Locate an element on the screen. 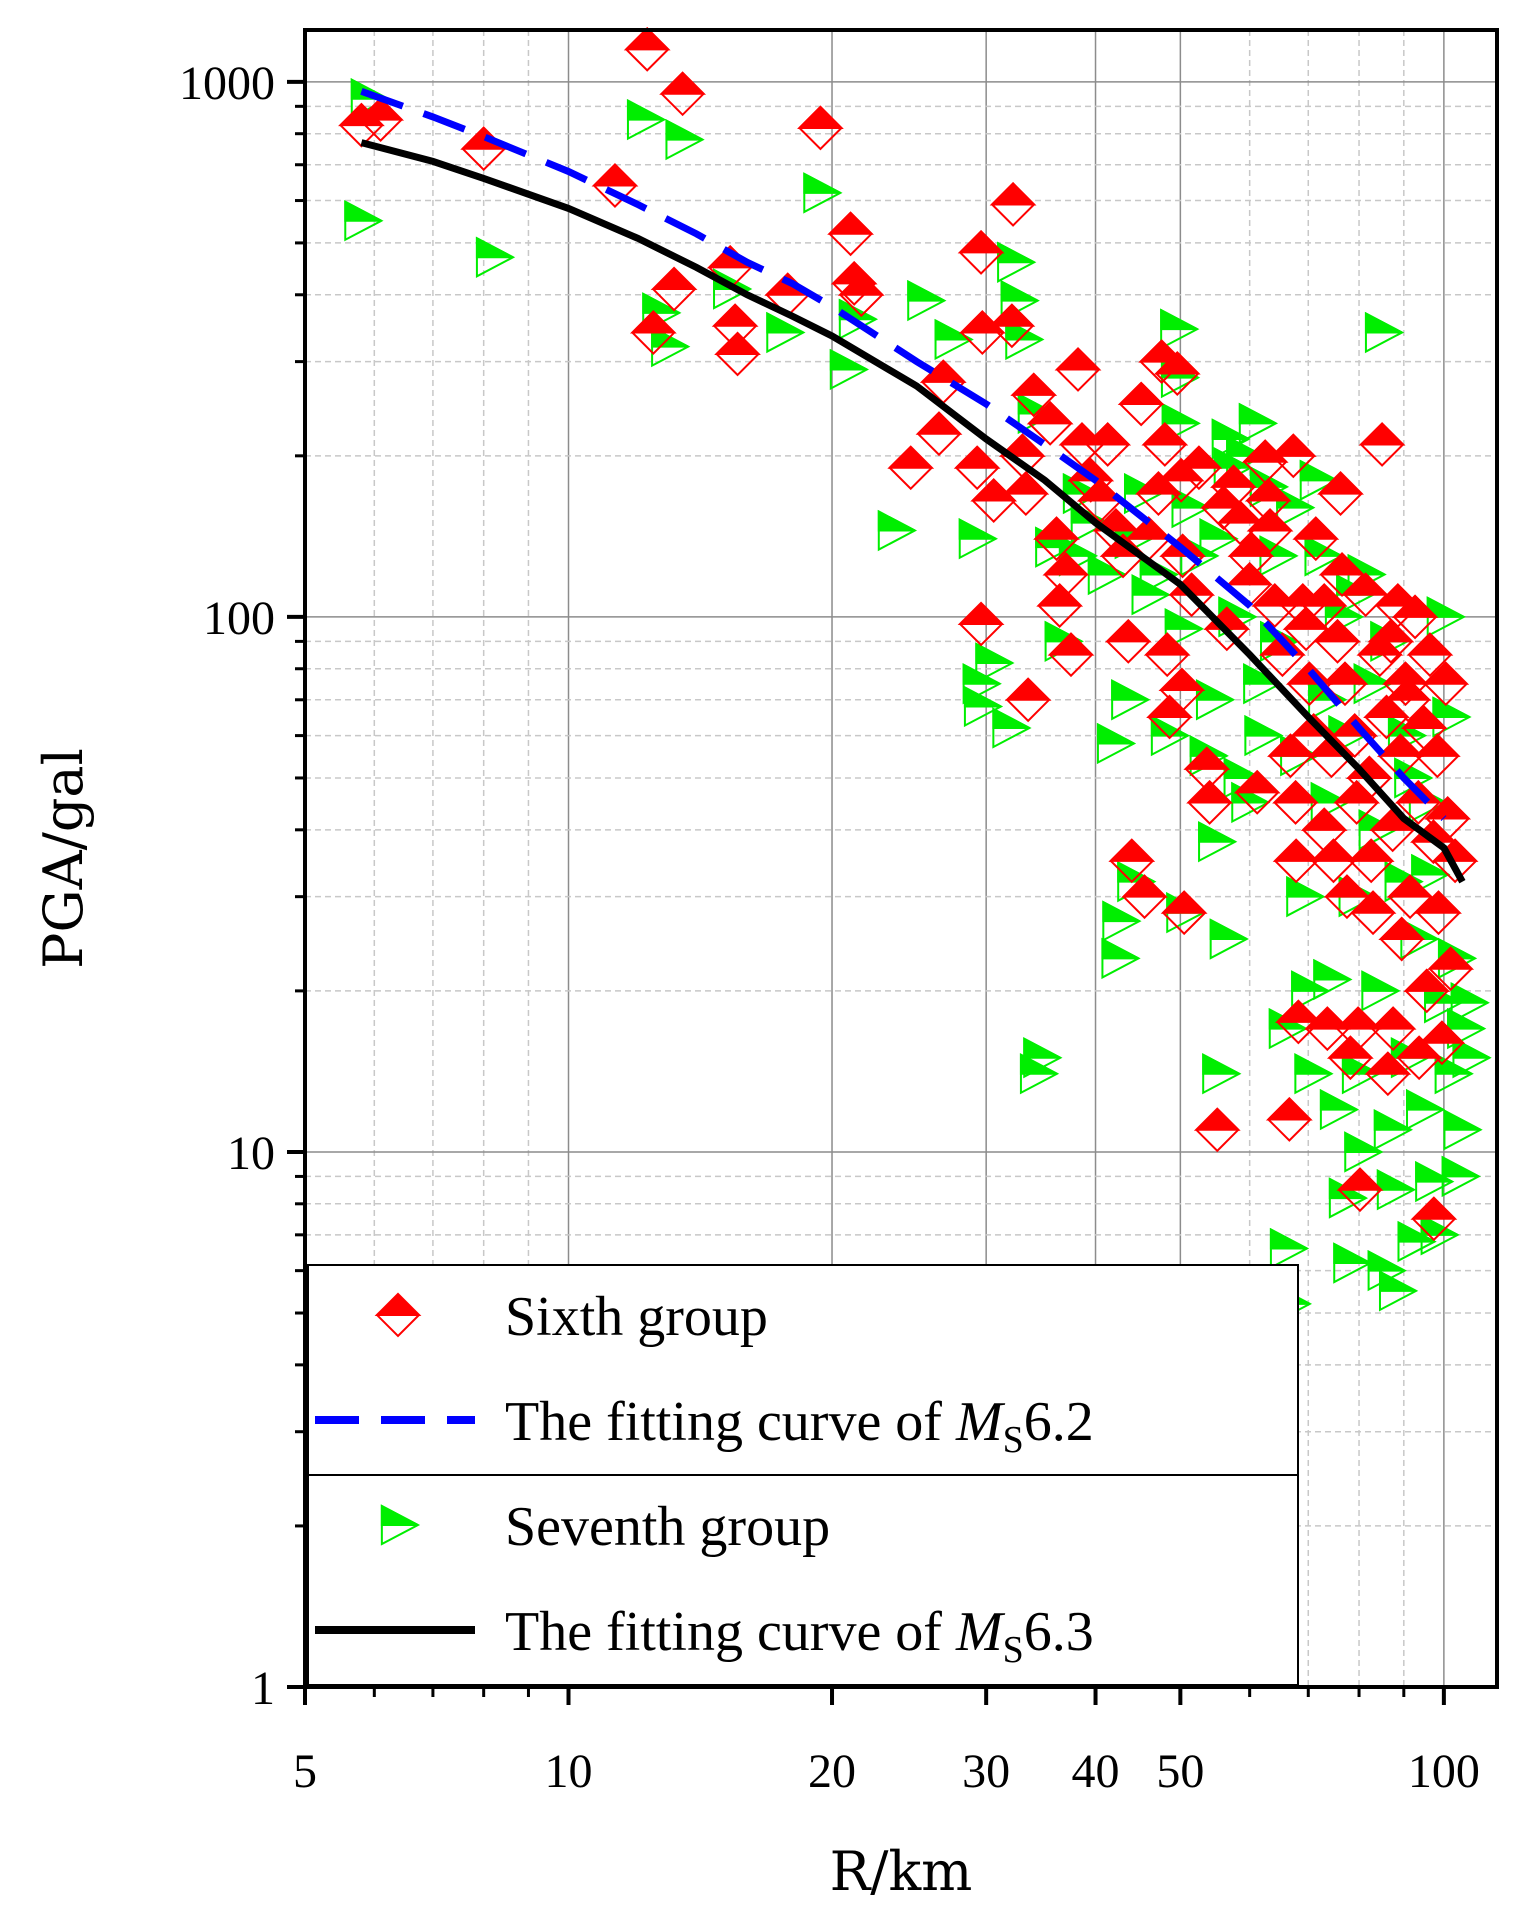 The image size is (1536, 1924). x-tick-label: 30 is located at coordinates (986, 1771).